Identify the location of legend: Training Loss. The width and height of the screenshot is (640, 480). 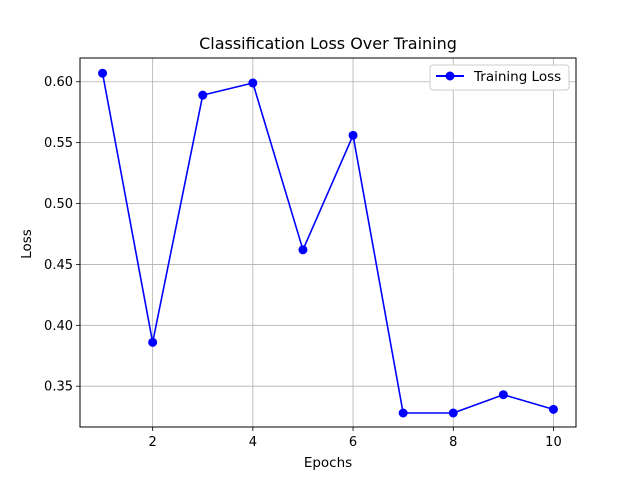
(499, 77).